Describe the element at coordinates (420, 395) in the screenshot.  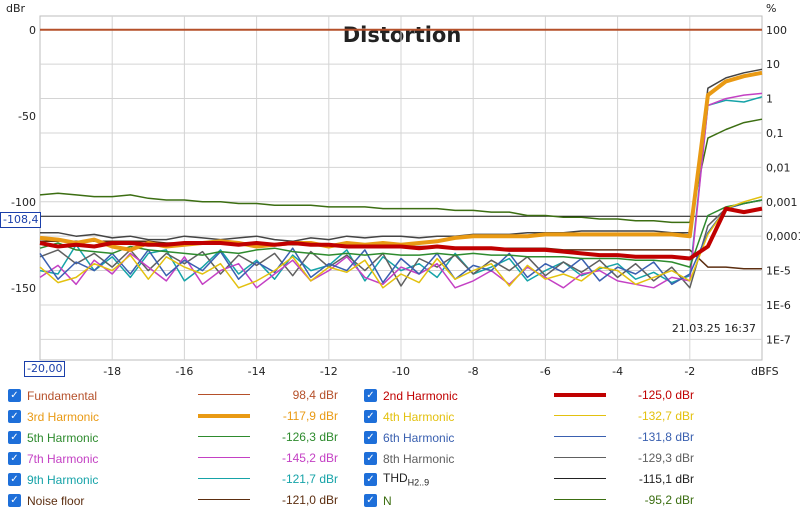
I see `legend-label: 2nd Harmonic` at that location.